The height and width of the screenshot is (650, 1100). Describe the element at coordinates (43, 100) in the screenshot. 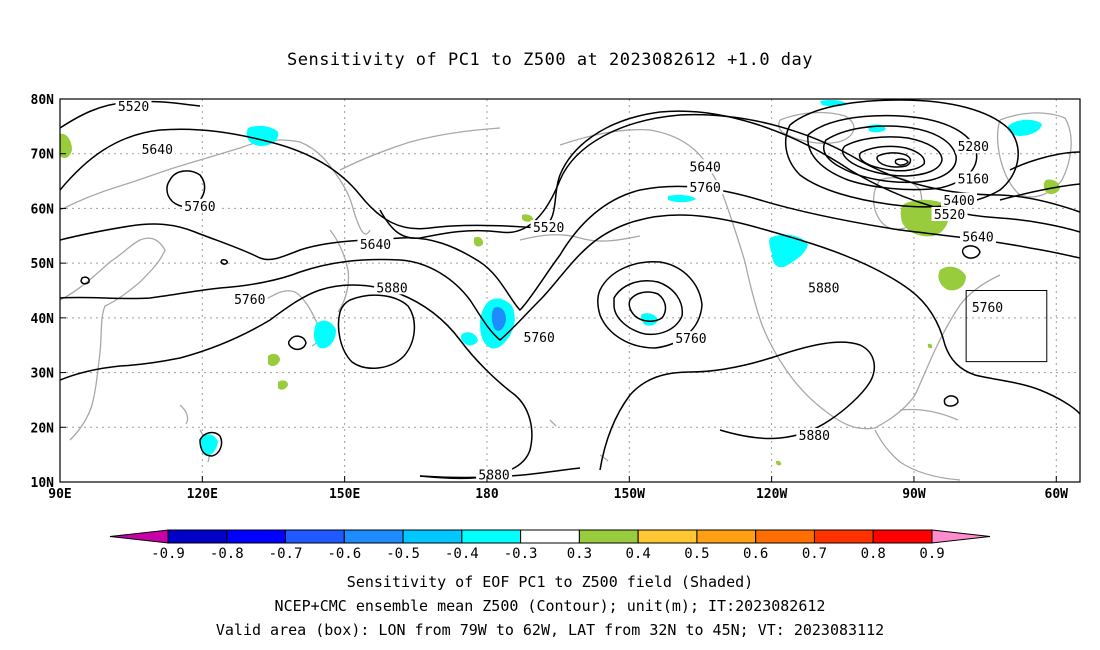

I see `lat-tick-label: 80N` at that location.